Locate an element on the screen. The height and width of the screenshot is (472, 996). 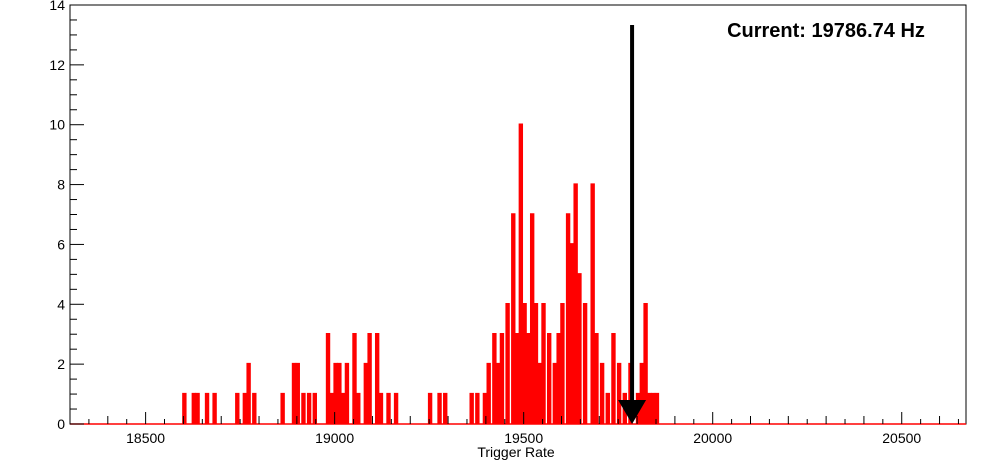
y-tick-label: 14 is located at coordinates (57, 6).